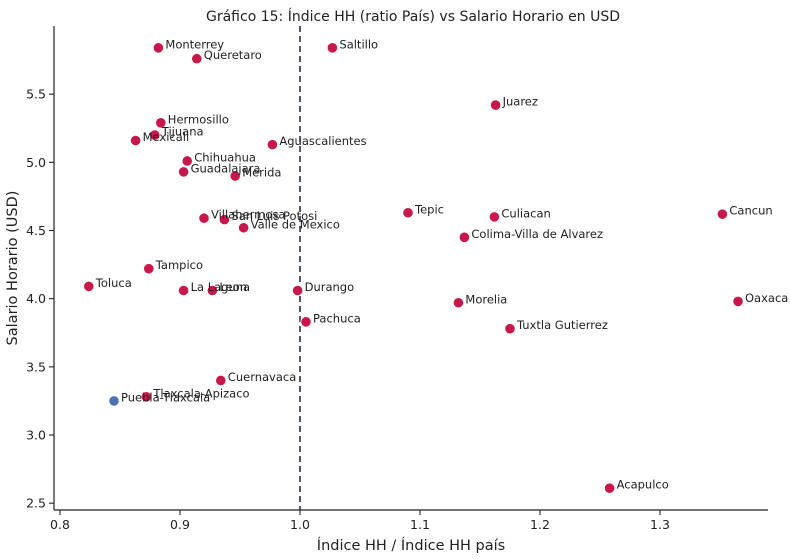  I want to click on point-queretaro, so click(197, 59).